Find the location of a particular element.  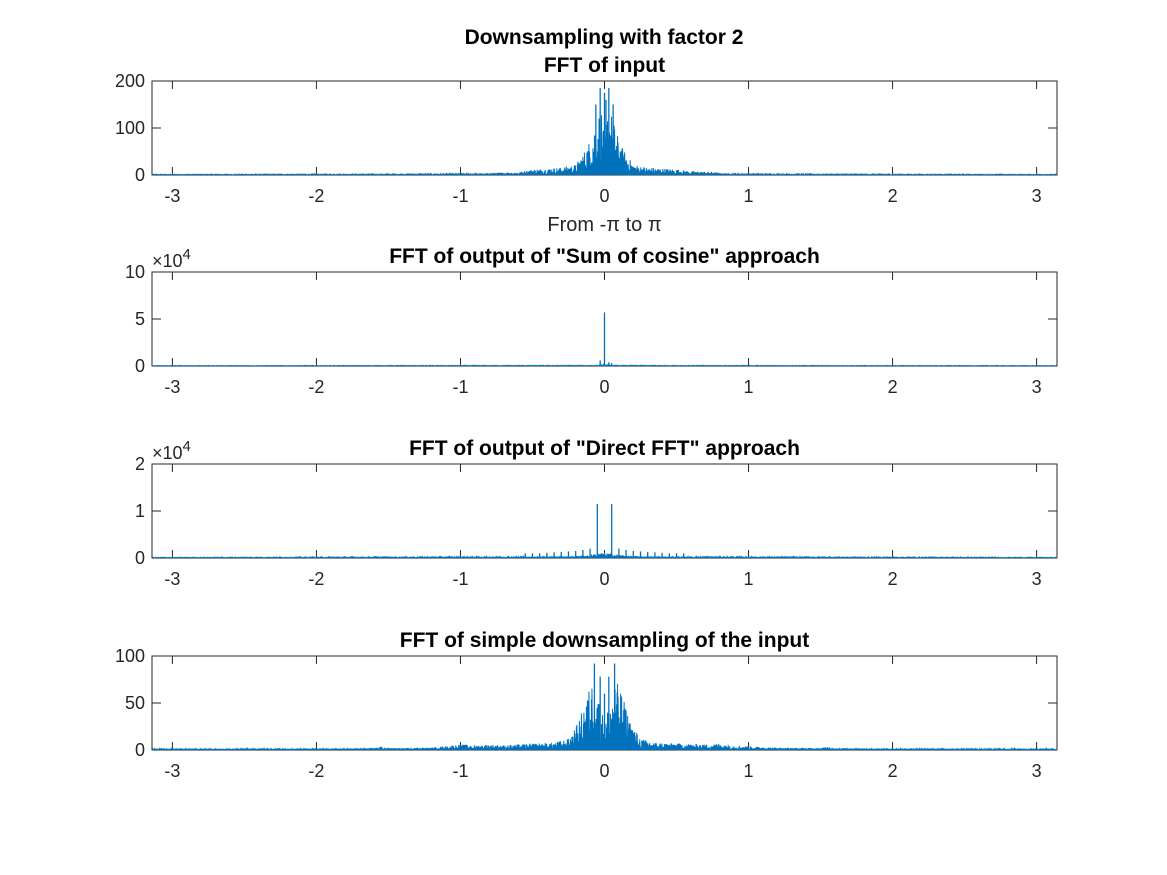

x-axis-label: From -π to π is located at coordinates (604, 225).